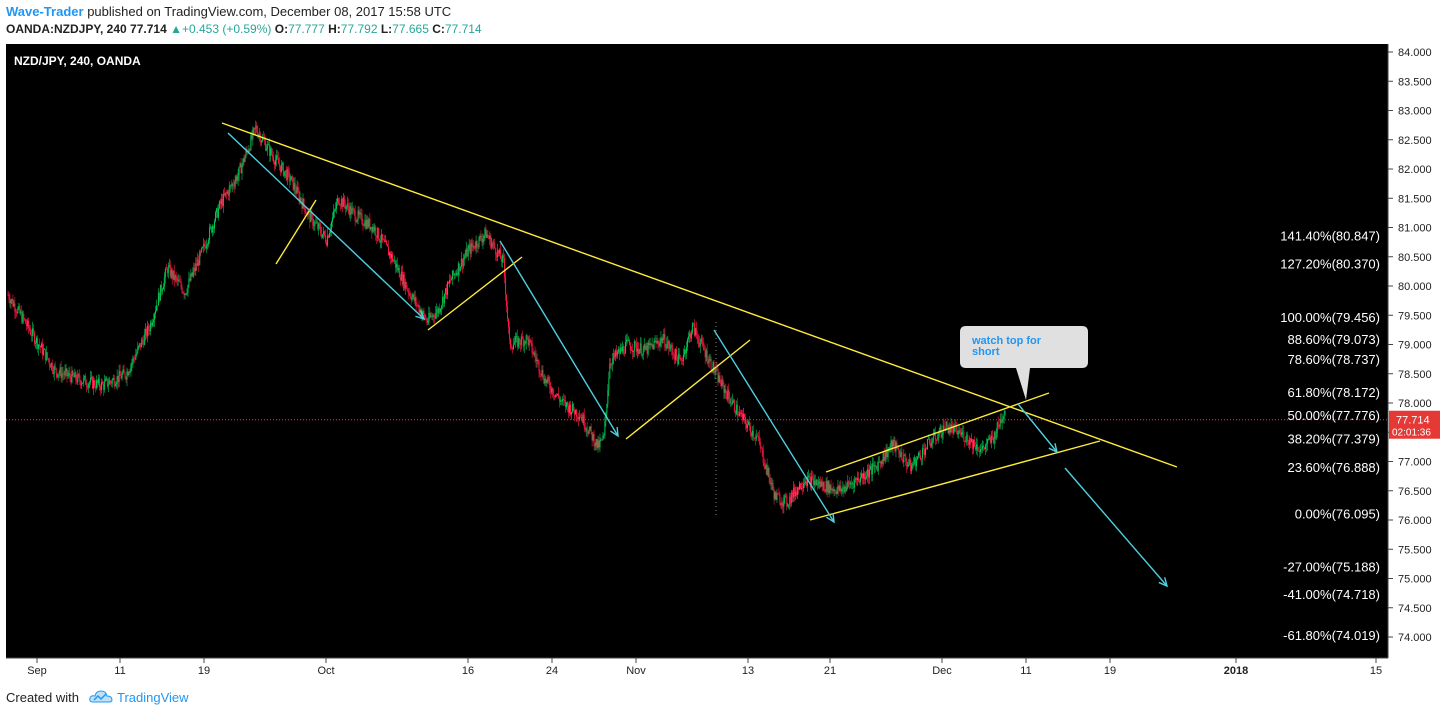 The height and width of the screenshot is (715, 1440). What do you see at coordinates (45, 11) in the screenshot?
I see `author-link: Wave-Trader` at bounding box center [45, 11].